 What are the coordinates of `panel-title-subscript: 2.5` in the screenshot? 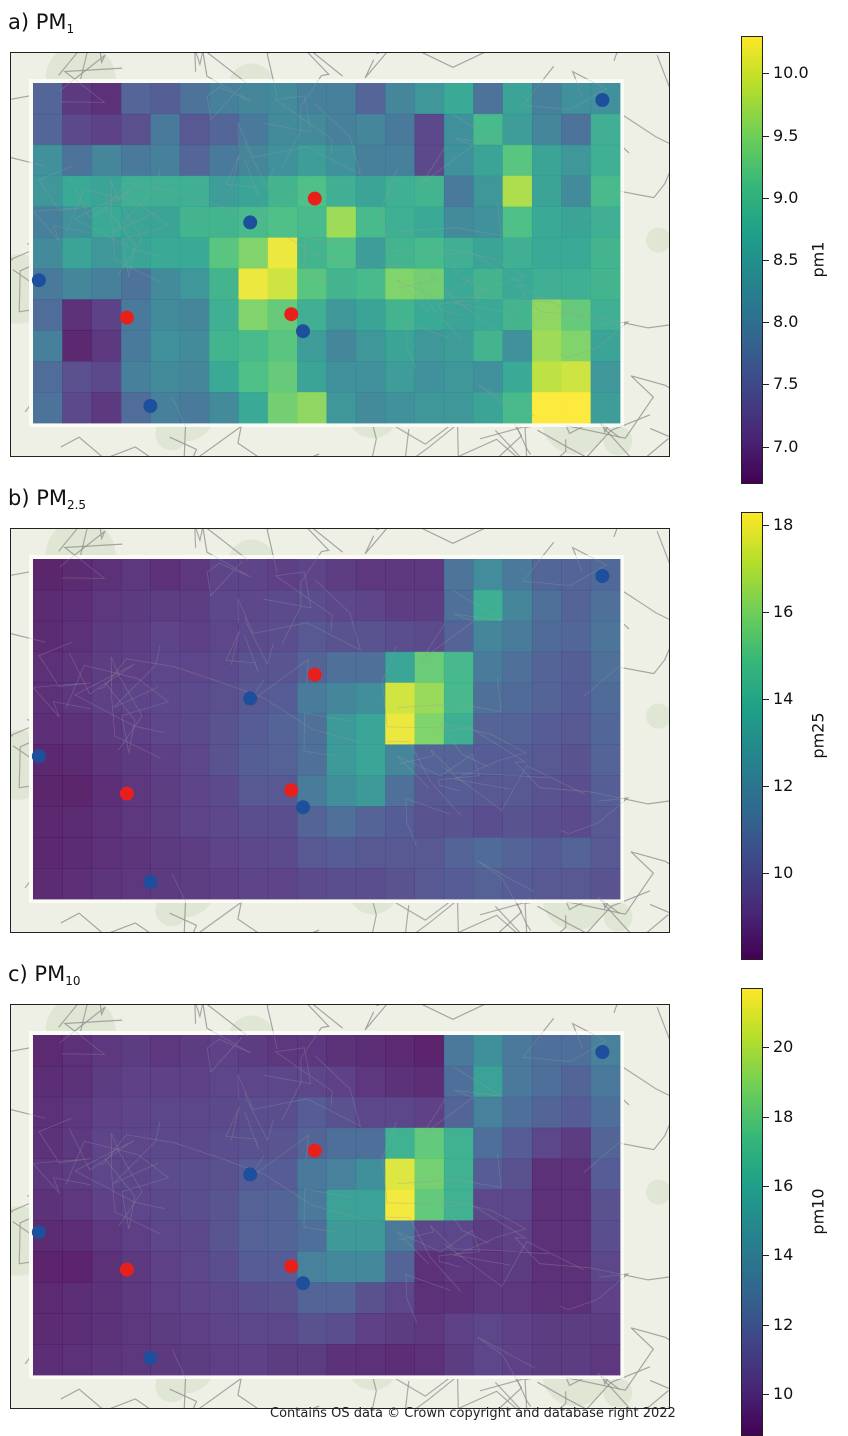 It's located at (76, 505).